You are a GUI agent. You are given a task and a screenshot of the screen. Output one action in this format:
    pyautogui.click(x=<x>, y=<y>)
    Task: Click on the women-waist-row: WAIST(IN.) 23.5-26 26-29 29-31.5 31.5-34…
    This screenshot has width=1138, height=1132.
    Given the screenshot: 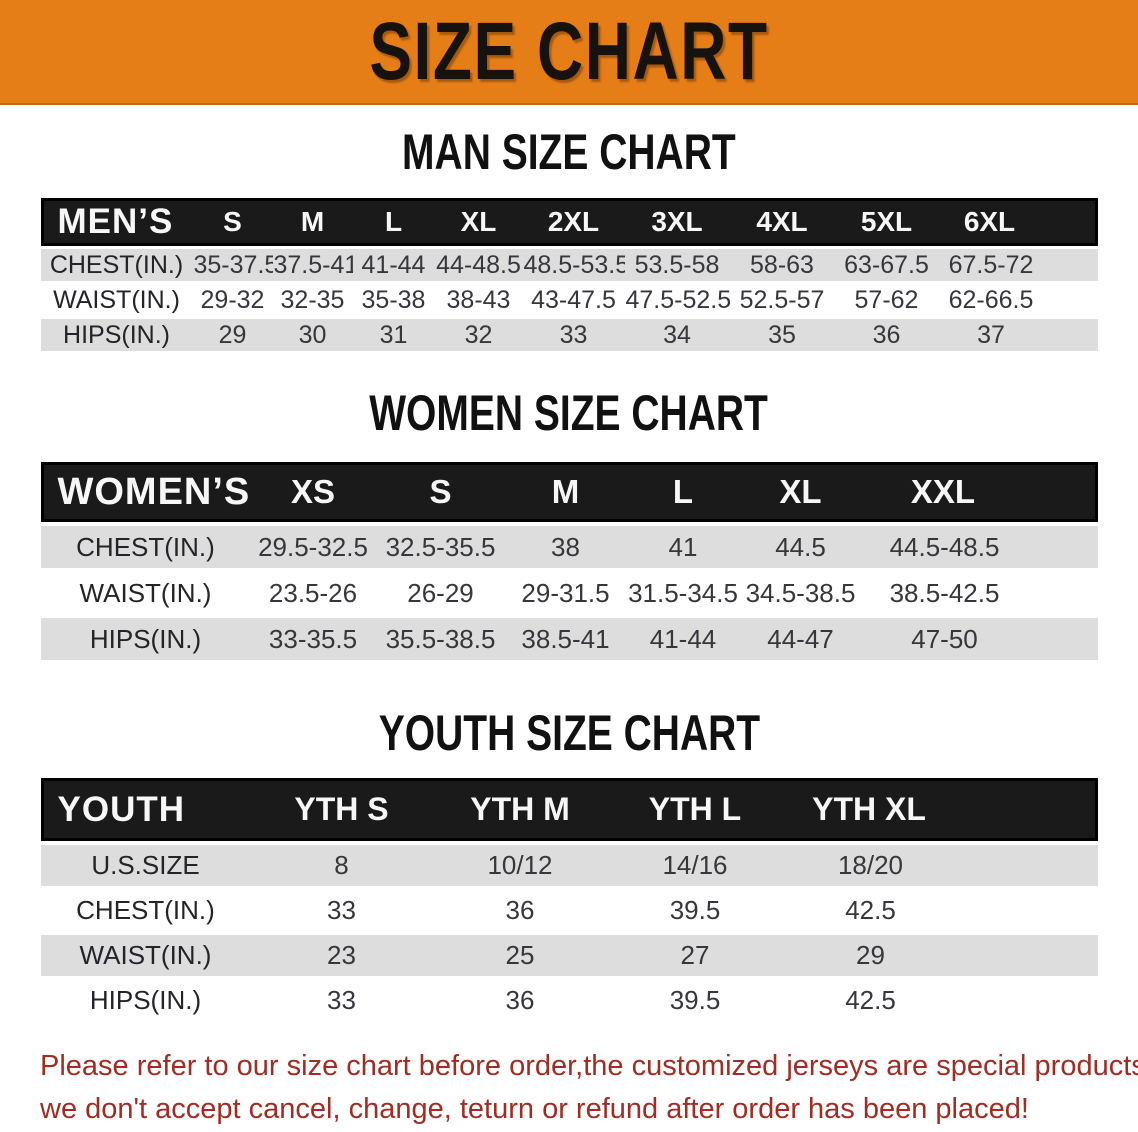 What is the action you would take?
    pyautogui.click(x=569, y=593)
    